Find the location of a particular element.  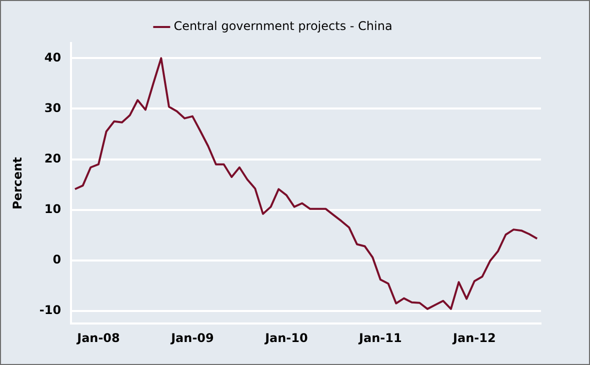

y-tick-label: 30 is located at coordinates (53, 107).